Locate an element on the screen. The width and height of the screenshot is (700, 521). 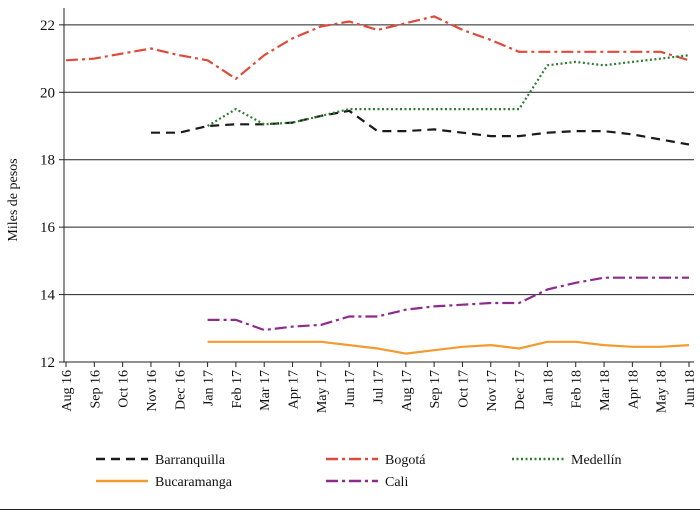
x-tick-label: Jan 17 is located at coordinates (209, 388).